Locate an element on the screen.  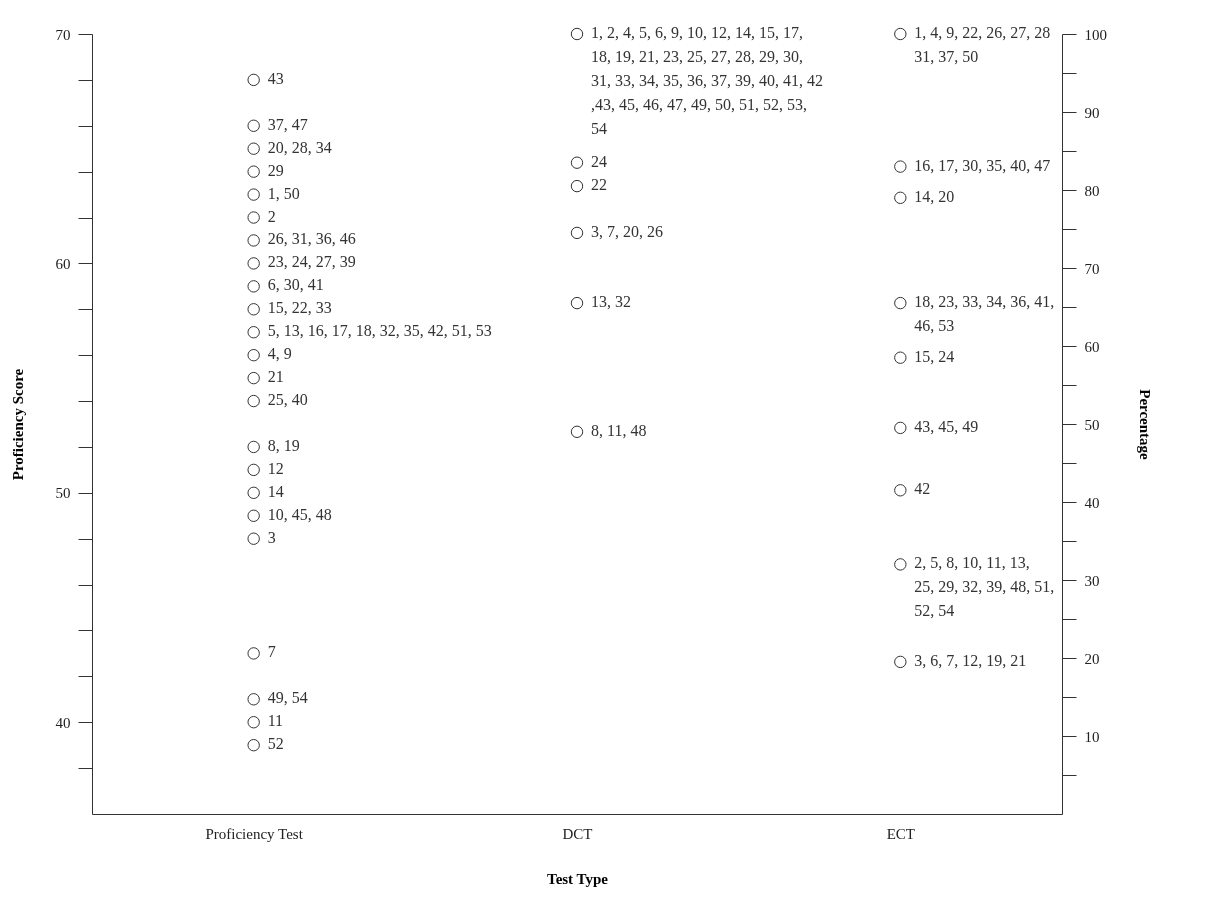
annotation: 15, 22, 33 is located at coordinates (299, 308).